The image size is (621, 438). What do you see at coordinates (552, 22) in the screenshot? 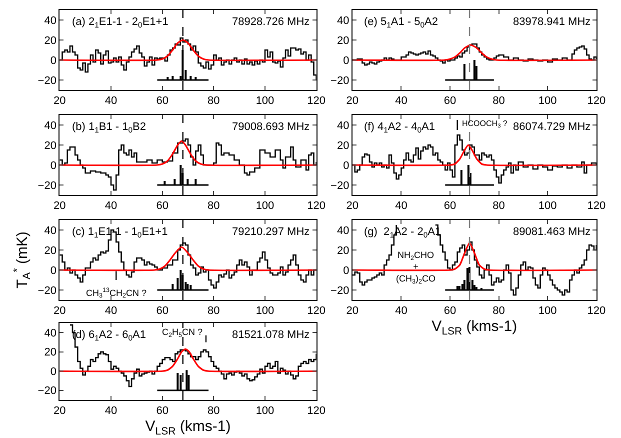
I see `text: 83978.941 MHz` at bounding box center [552, 22].